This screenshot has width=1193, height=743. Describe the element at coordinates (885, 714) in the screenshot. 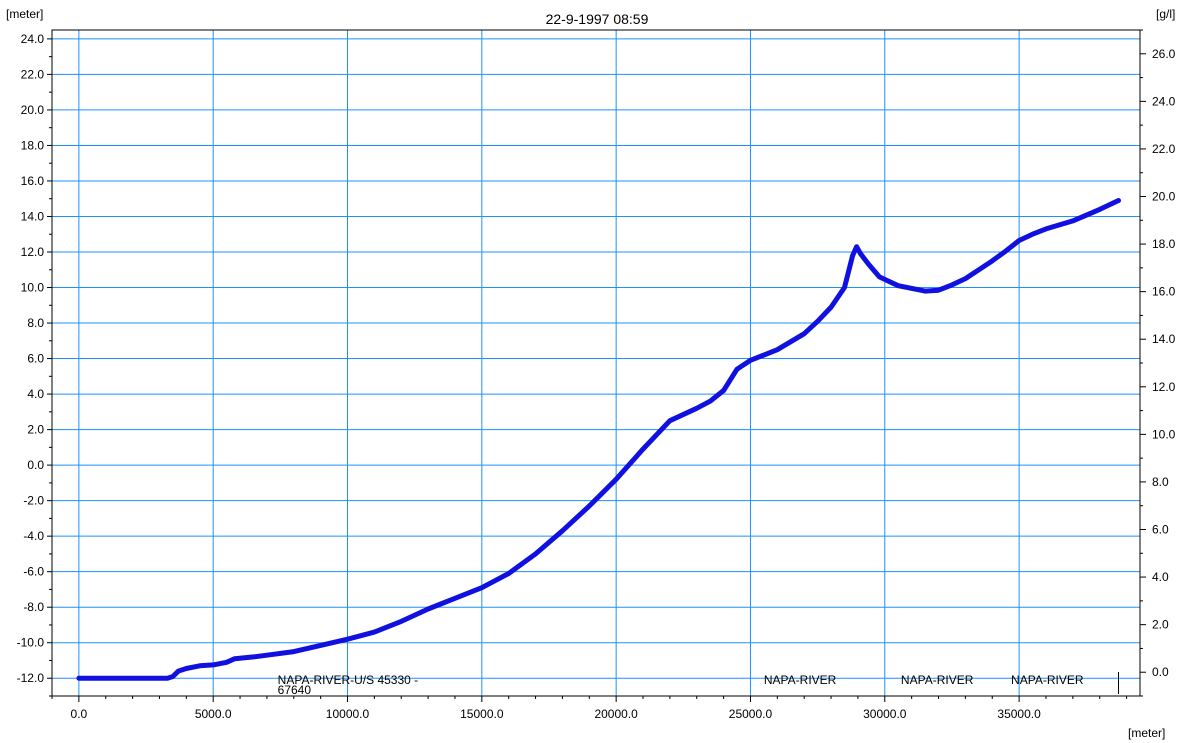

I see `x-tick-label: 30000.0` at that location.